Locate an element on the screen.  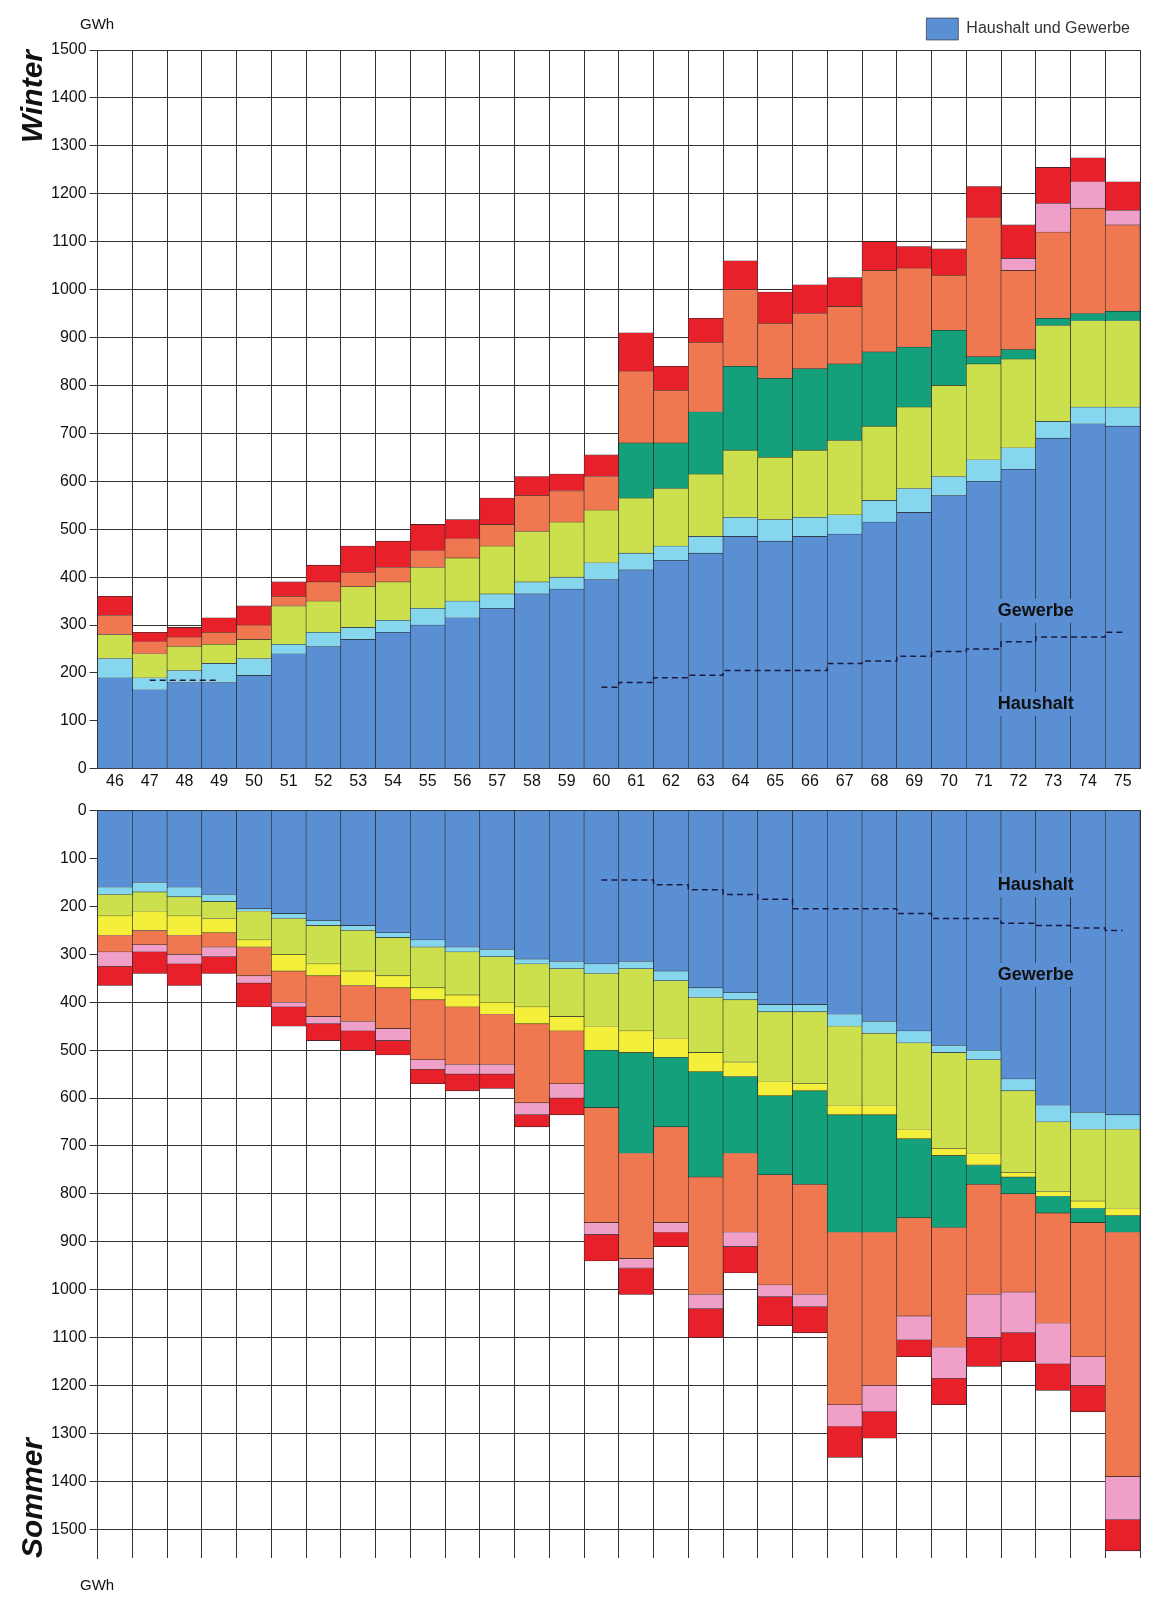
x-tick-label: 66 is located at coordinates (810, 780).